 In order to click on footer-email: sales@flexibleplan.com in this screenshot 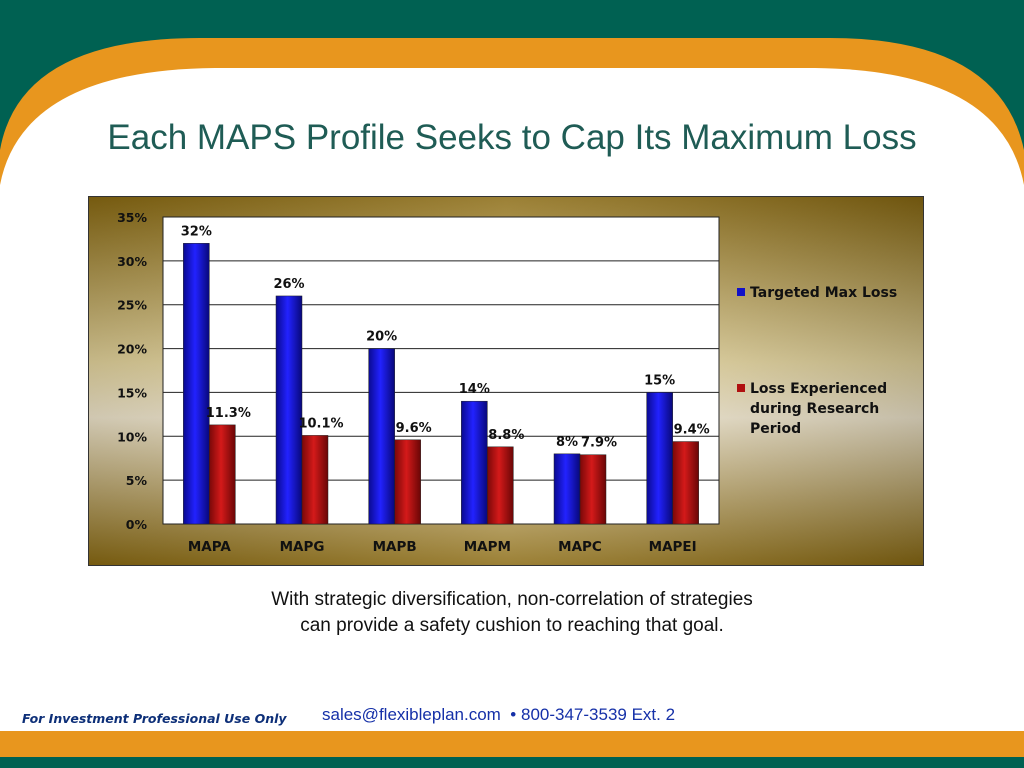, I will do `click(411, 714)`.